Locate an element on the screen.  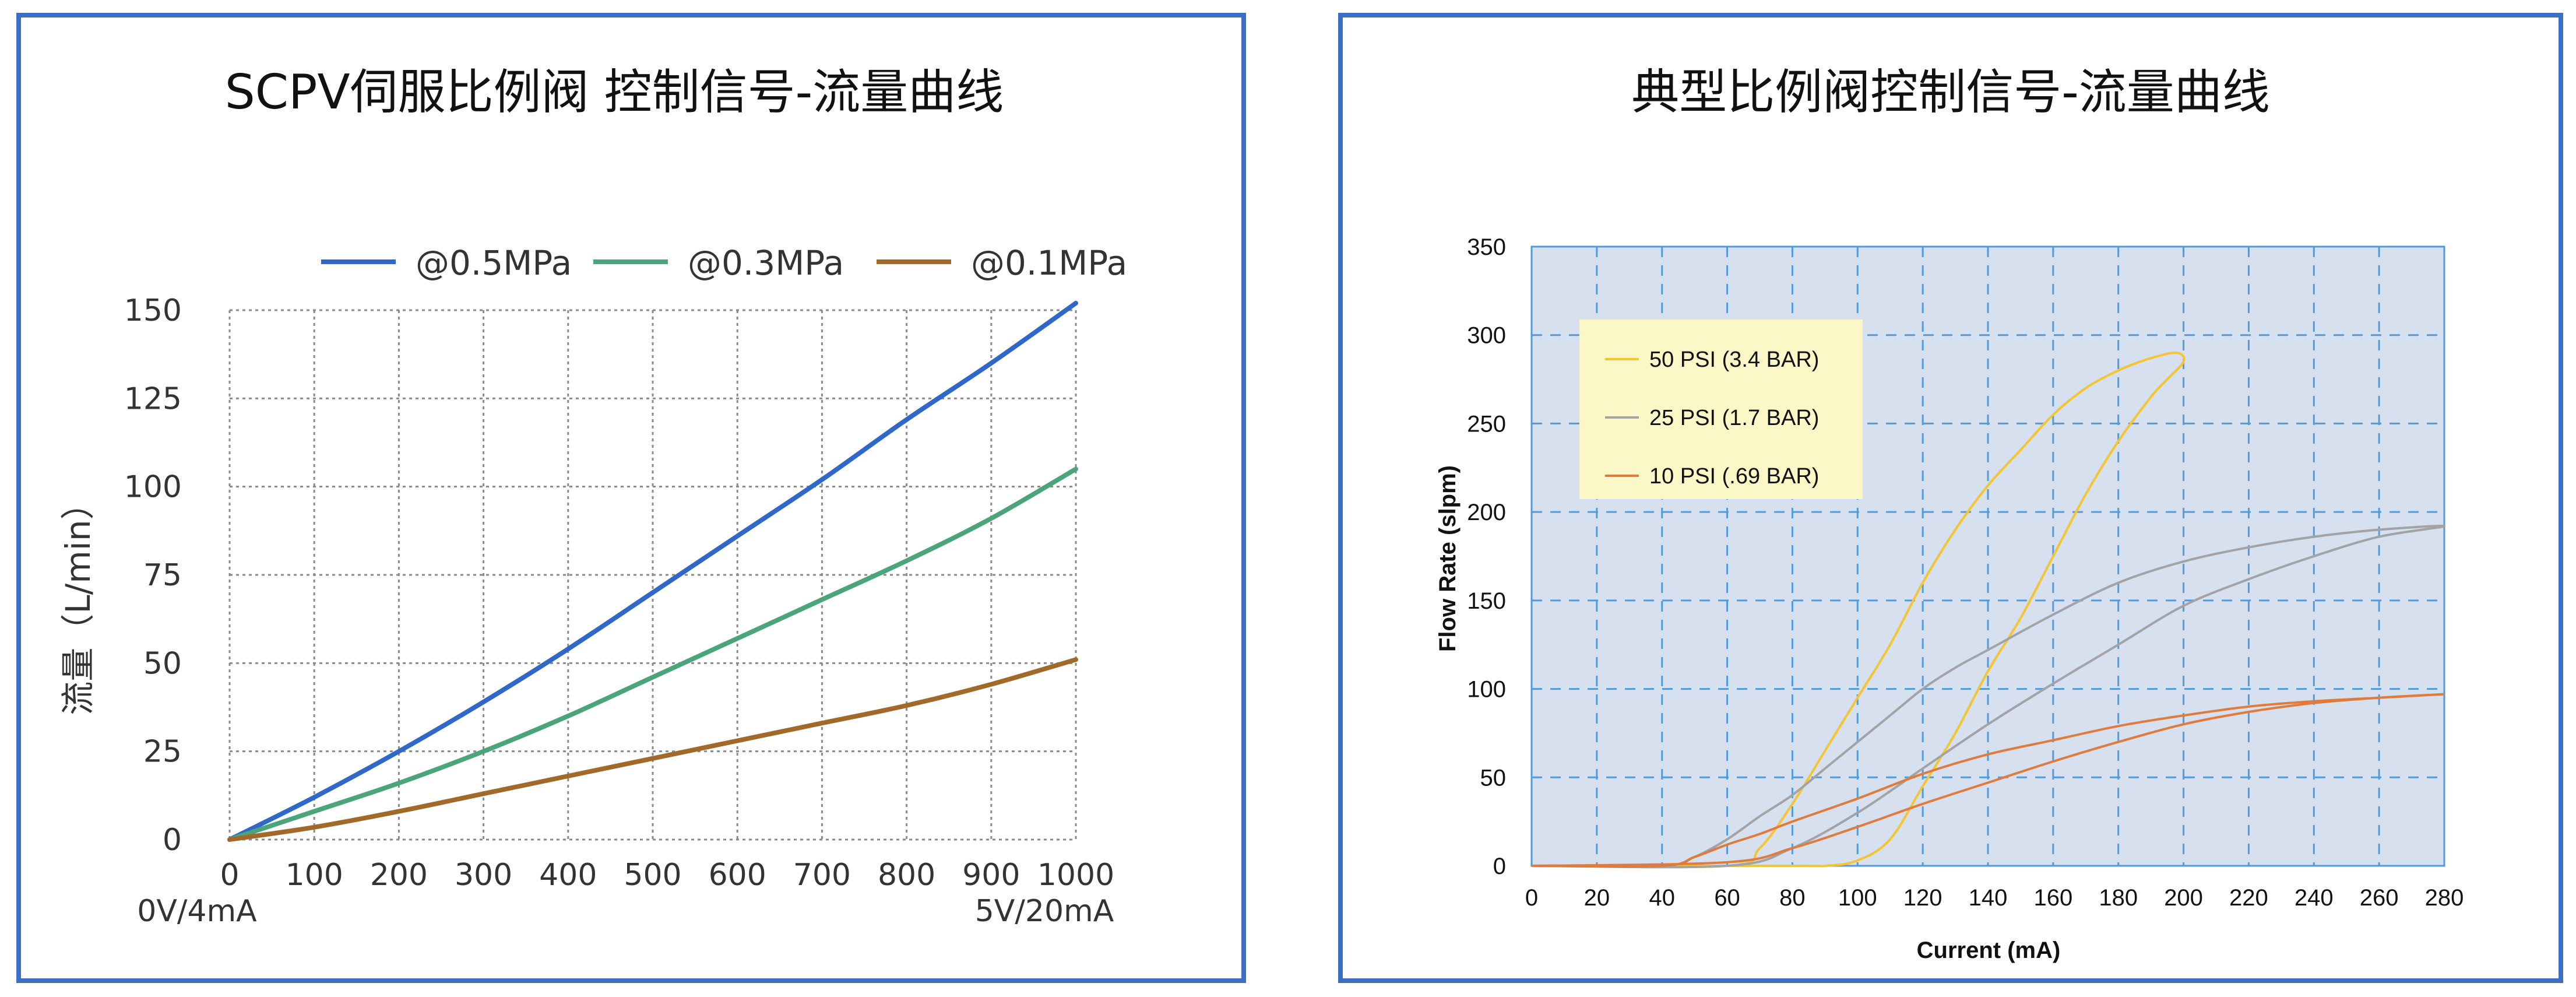
y-axis-label-right: Flow Rate (slpm) is located at coordinates (1448, 558).